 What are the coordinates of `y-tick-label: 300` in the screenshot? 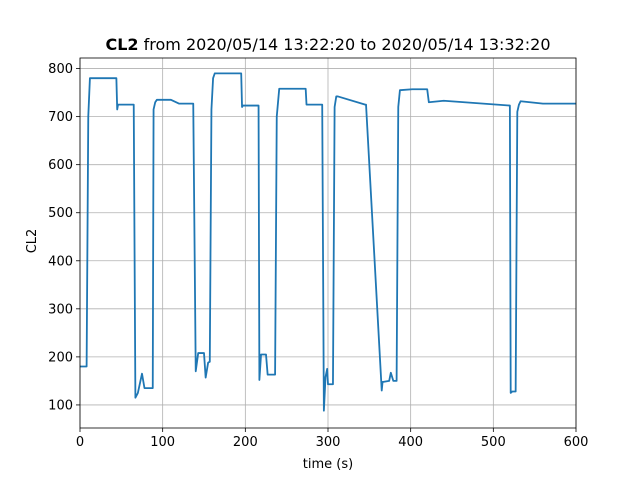 It's located at (60, 309).